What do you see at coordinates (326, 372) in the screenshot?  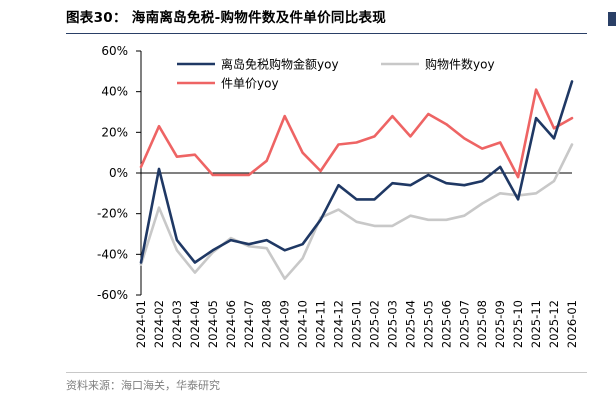 I see `footer-rule` at bounding box center [326, 372].